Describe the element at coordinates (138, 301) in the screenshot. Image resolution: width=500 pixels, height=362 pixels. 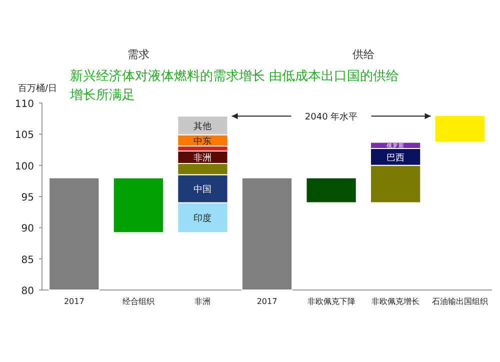
I see `x-tick-label: 经合组织` at that location.